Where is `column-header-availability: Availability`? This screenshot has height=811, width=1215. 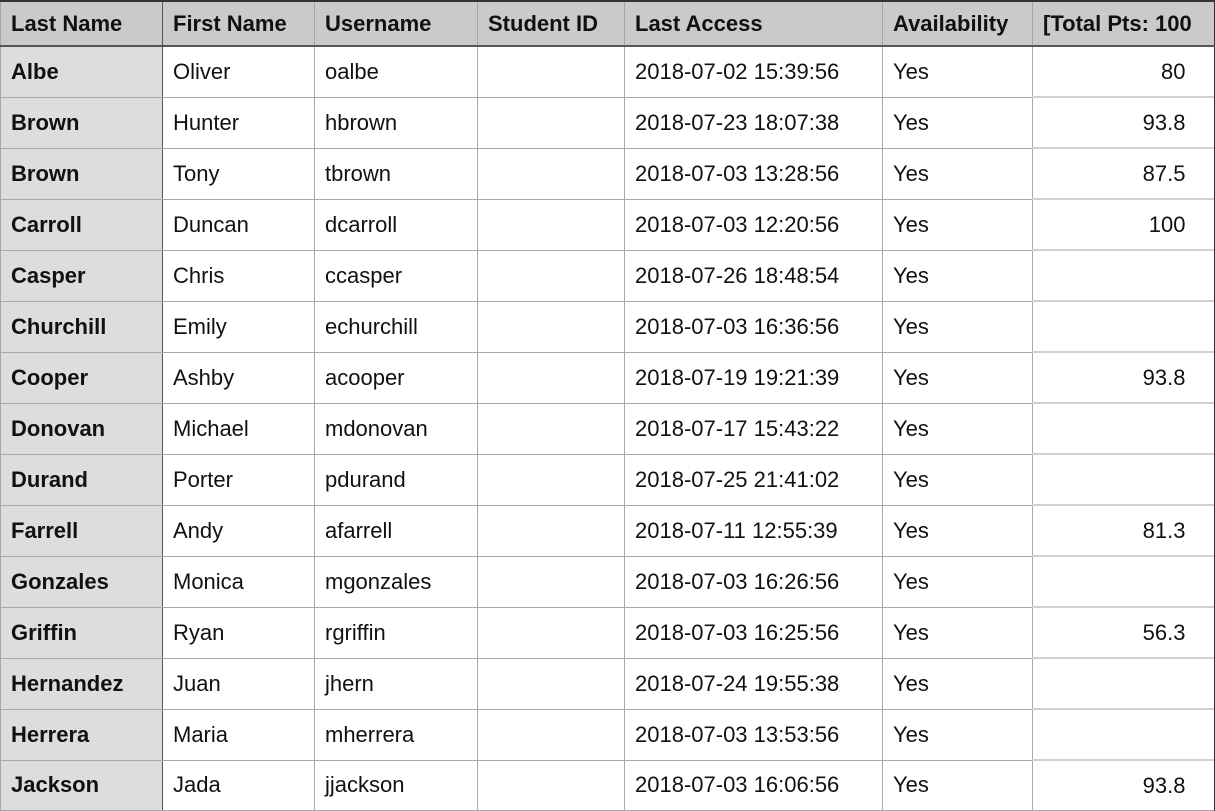 column-header-availability: Availability is located at coordinates (957, 23).